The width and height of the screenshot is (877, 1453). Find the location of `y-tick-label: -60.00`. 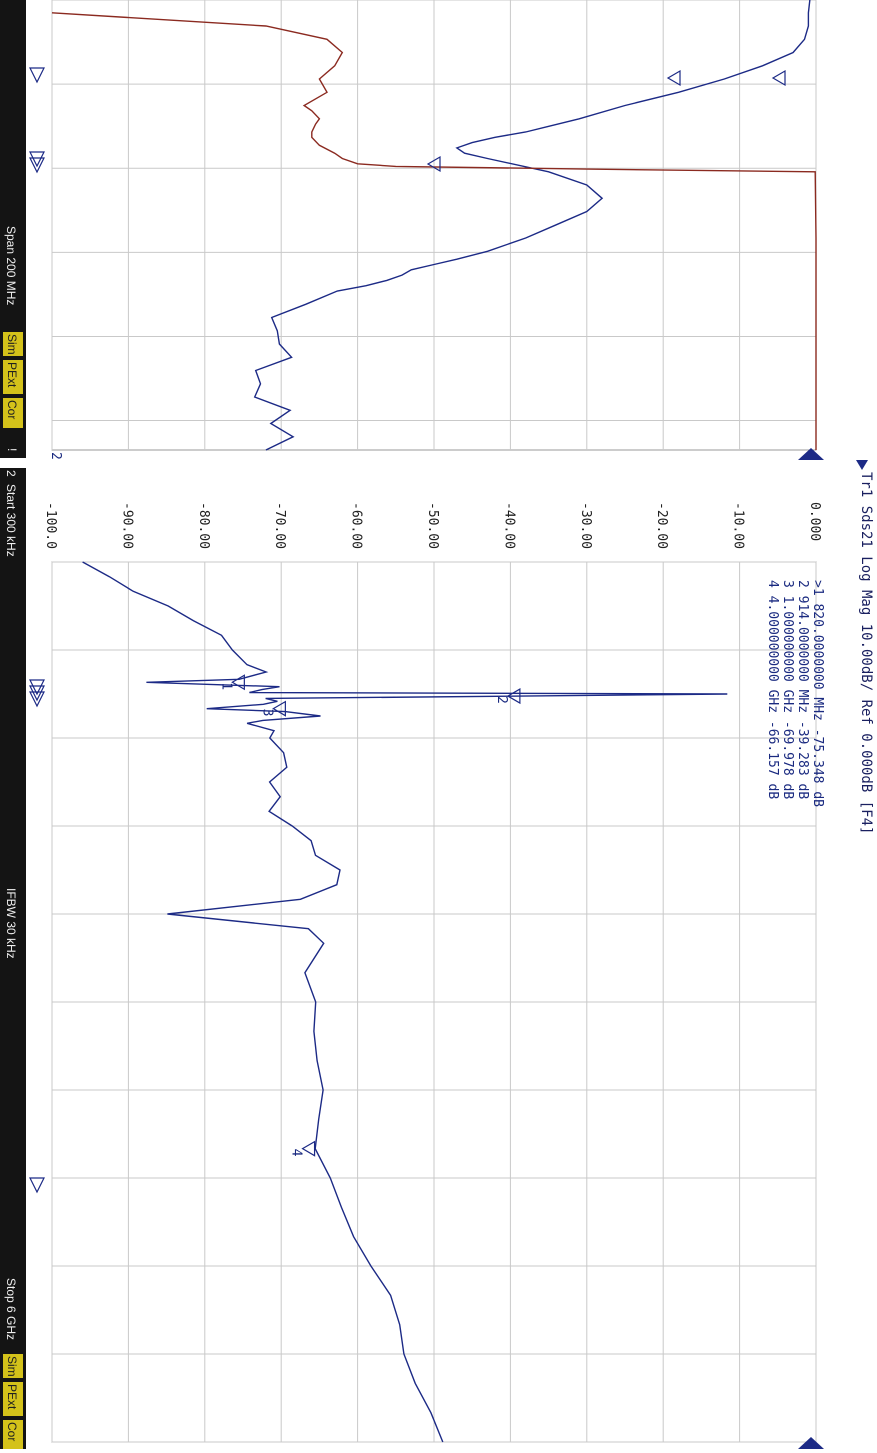

y-tick-label: -60.00 is located at coordinates (356, 525).